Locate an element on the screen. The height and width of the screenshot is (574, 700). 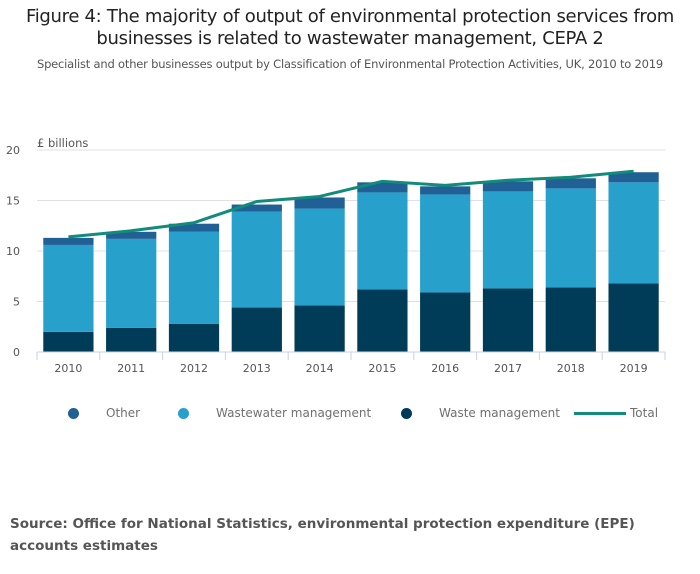
legend-item-waste: Waste management is located at coordinates (480, 413).